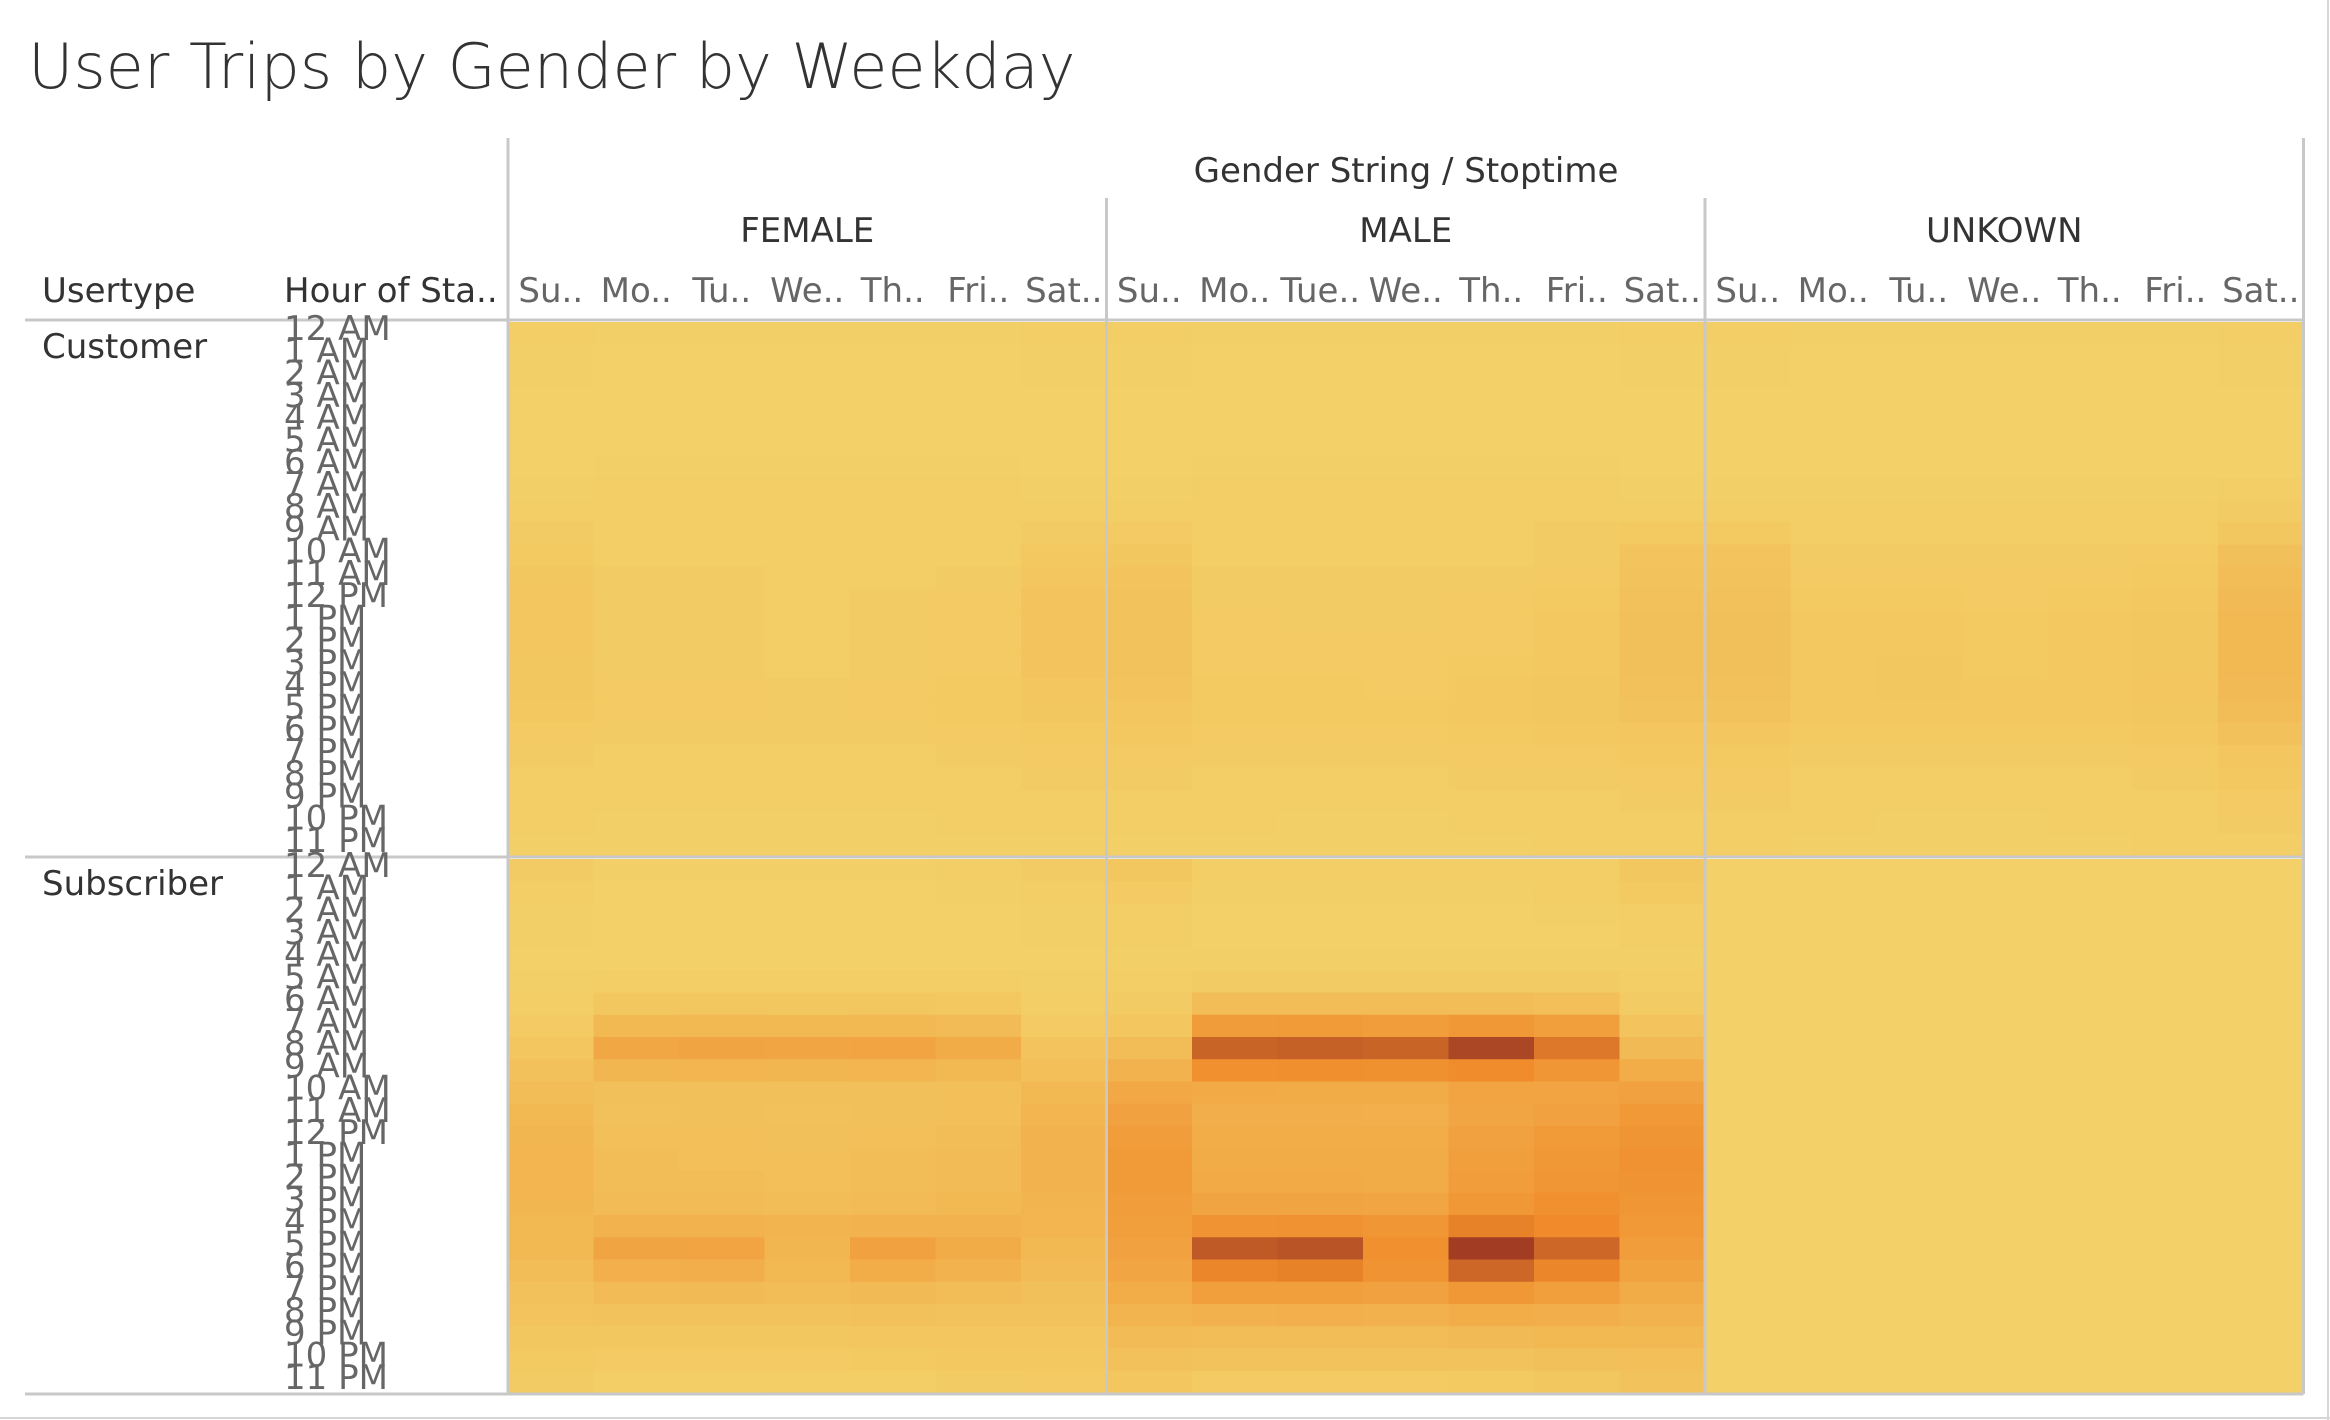  What do you see at coordinates (892, 291) in the screenshot?
I see `day-header-female-4: Th..` at bounding box center [892, 291].